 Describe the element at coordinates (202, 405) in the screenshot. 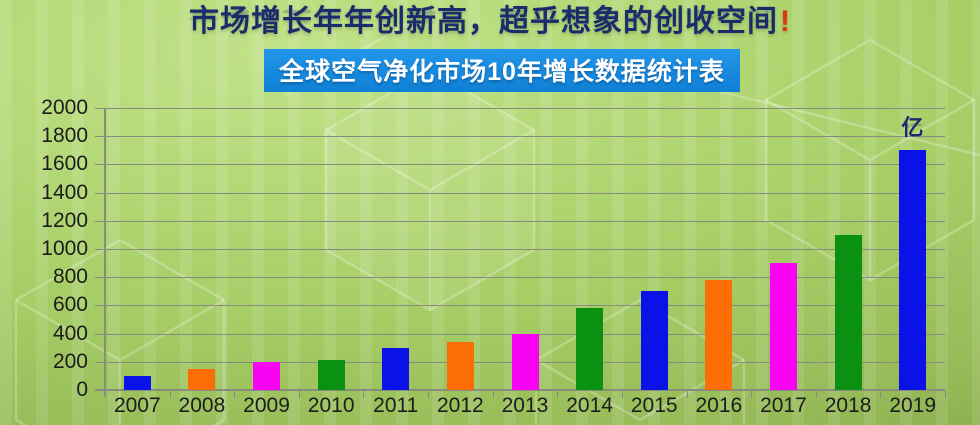

I see `x-tick-label: 2008` at that location.